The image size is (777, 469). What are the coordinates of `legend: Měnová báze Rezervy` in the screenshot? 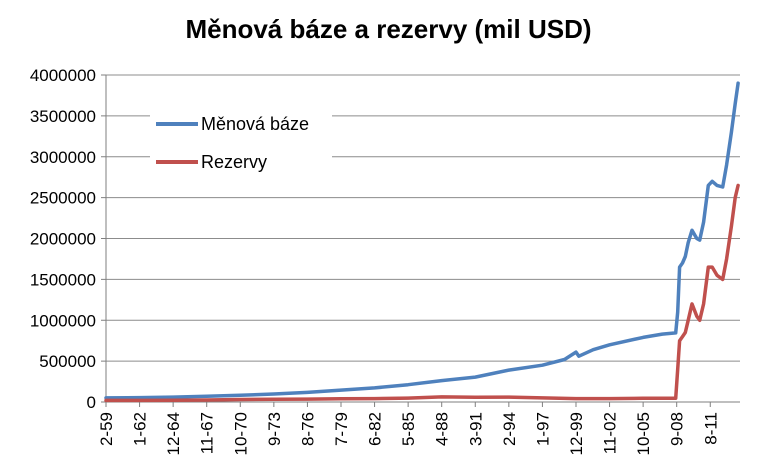 It's located at (241, 142).